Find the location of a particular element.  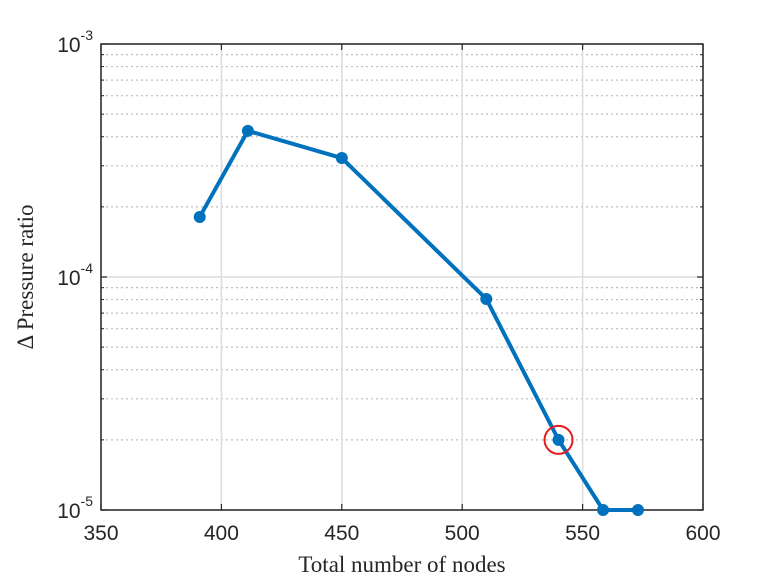

x-tick-label: 400 is located at coordinates (221, 533).